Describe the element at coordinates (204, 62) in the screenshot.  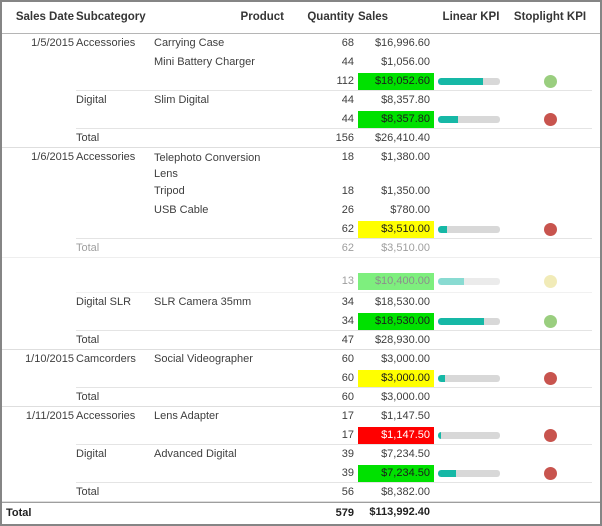
I see `cell-product: Mini Battery Charger` at that location.